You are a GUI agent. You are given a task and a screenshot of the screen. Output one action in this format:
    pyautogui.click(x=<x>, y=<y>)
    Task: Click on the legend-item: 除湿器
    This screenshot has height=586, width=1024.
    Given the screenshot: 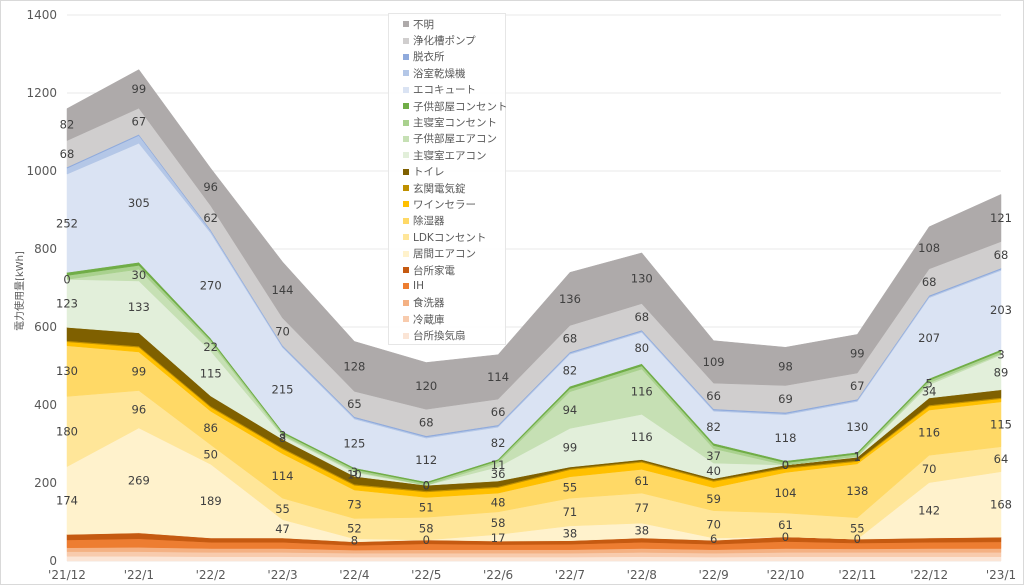 What is the action you would take?
    pyautogui.click(x=454, y=221)
    